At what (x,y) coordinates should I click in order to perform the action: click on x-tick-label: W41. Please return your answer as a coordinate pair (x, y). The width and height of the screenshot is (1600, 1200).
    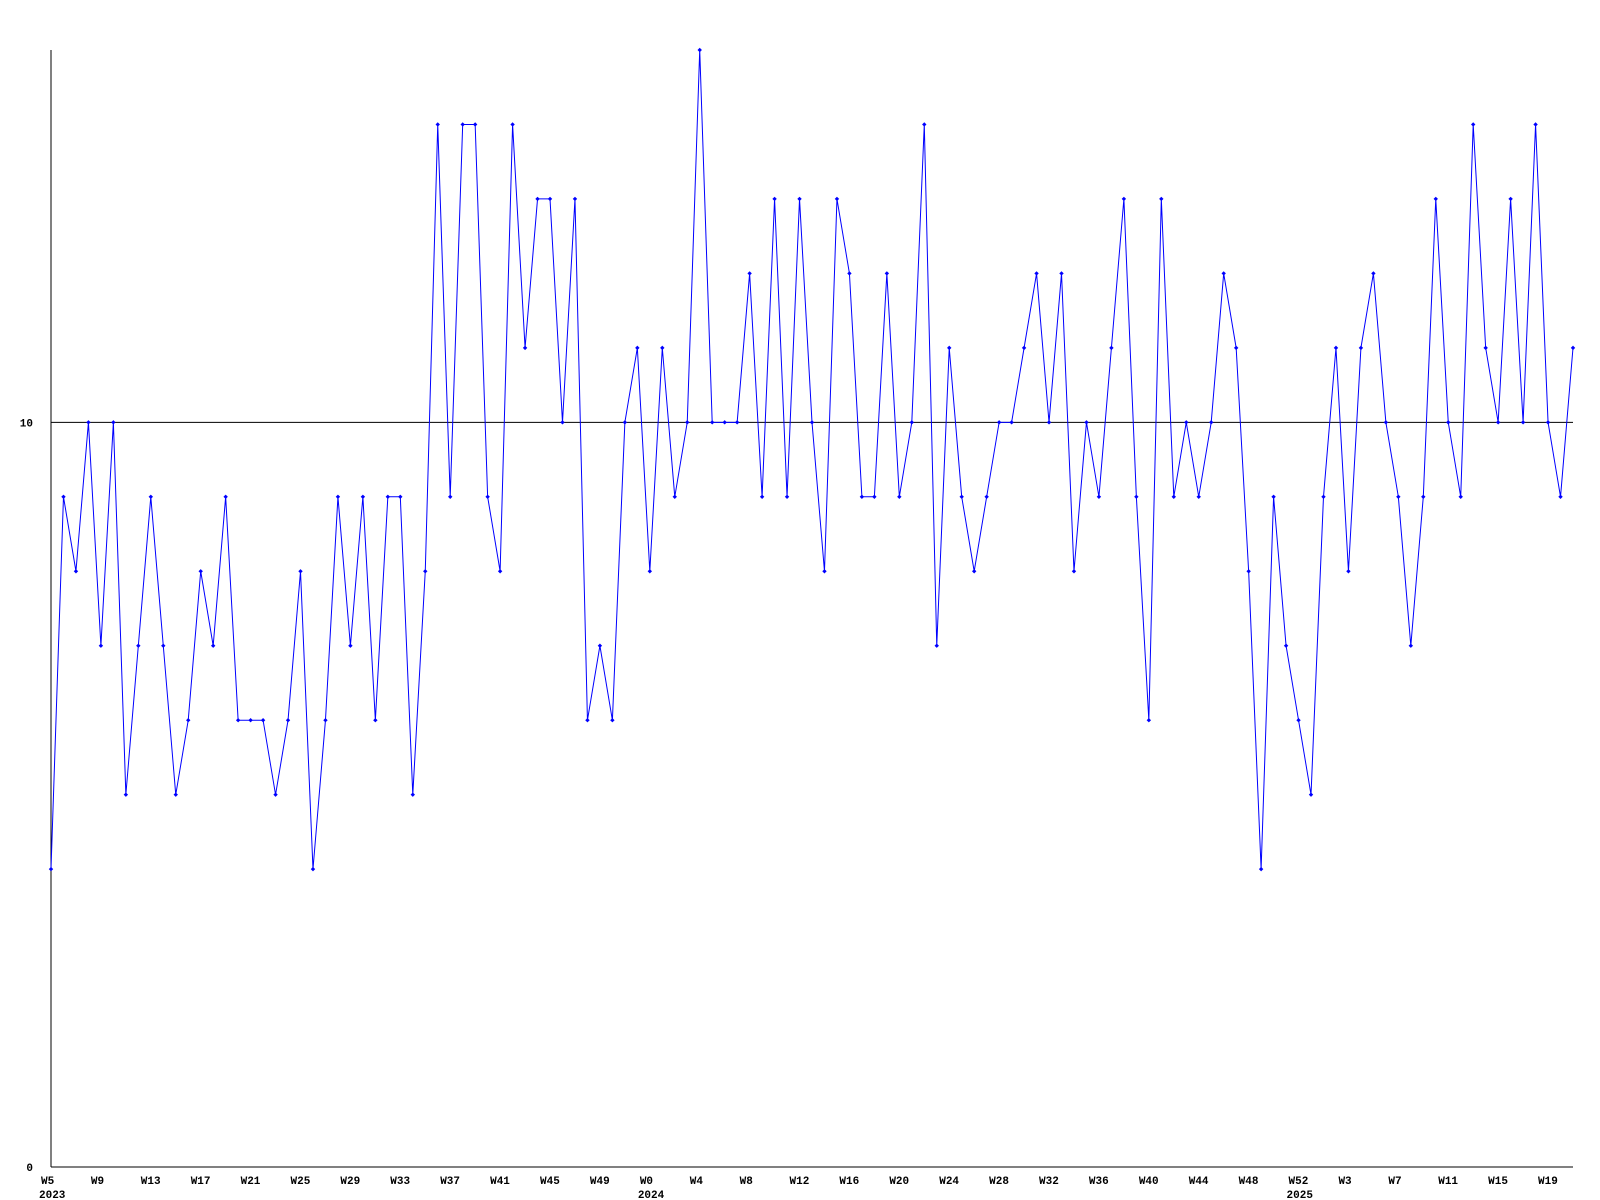
    Looking at the image, I should click on (500, 1182).